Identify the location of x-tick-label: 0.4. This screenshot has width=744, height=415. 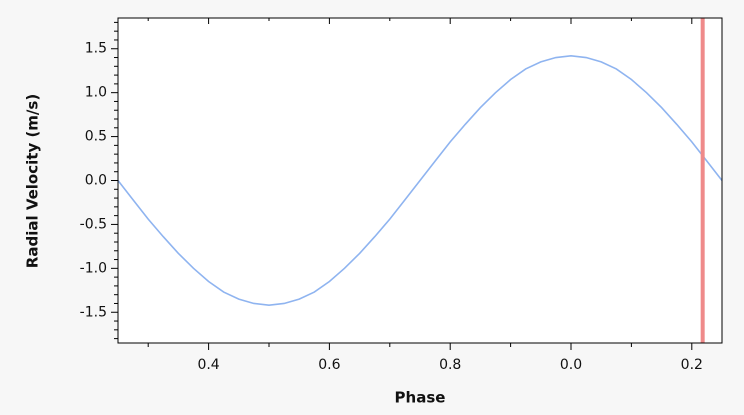
(208, 365).